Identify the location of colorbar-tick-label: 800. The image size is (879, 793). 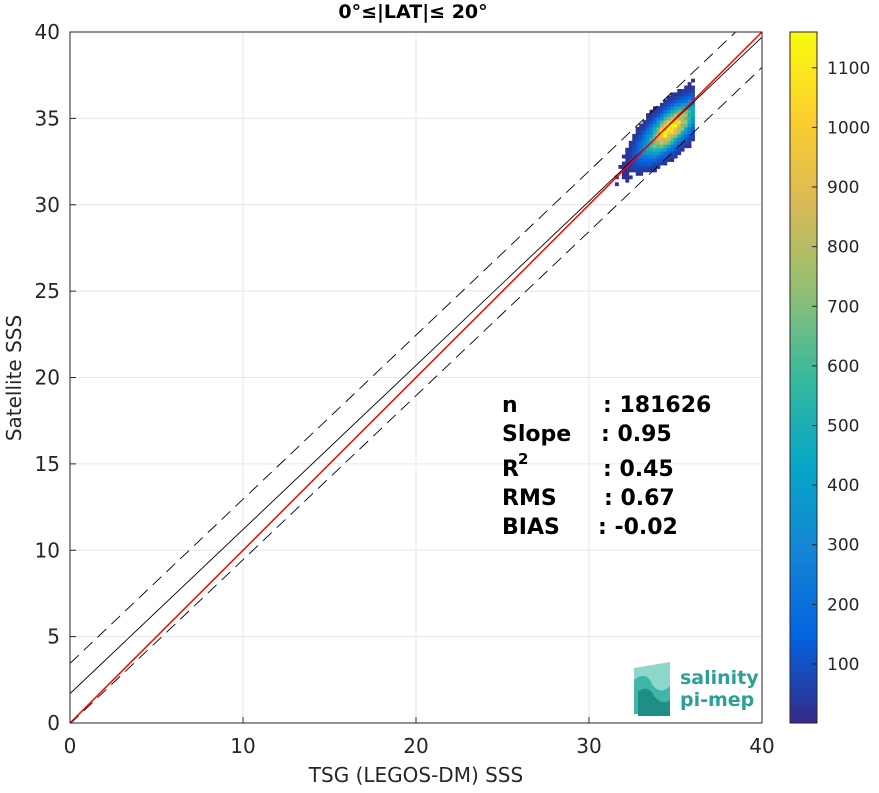
(843, 248).